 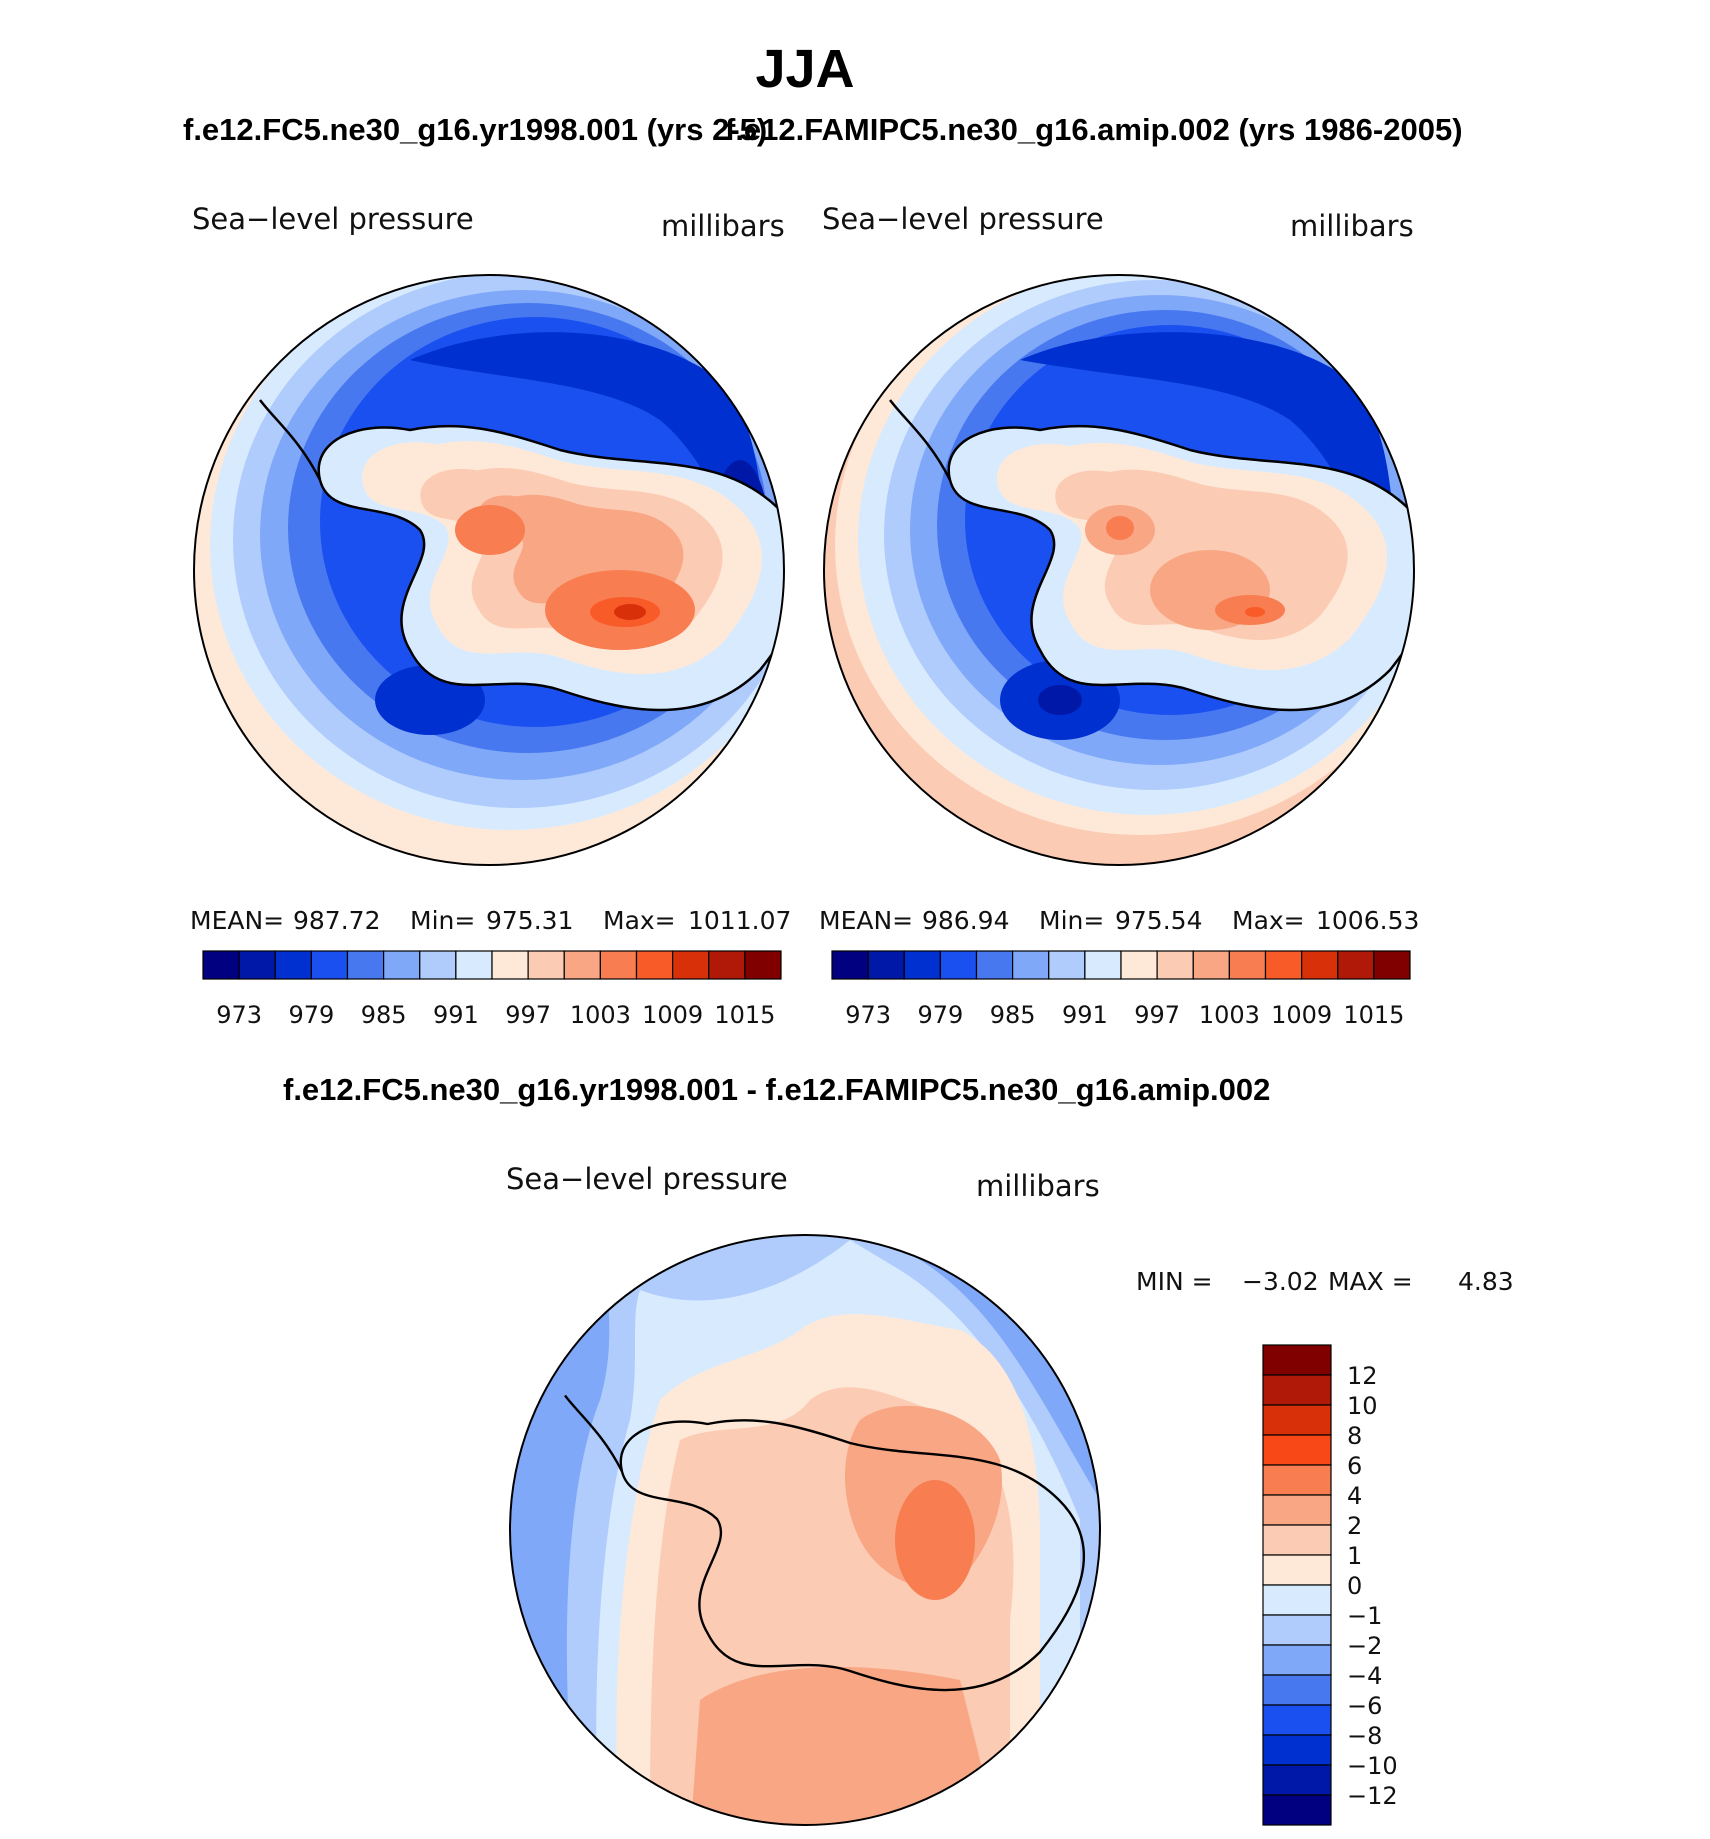 I want to click on colorbar3-tick-label: −10, so click(x=1372, y=1766).